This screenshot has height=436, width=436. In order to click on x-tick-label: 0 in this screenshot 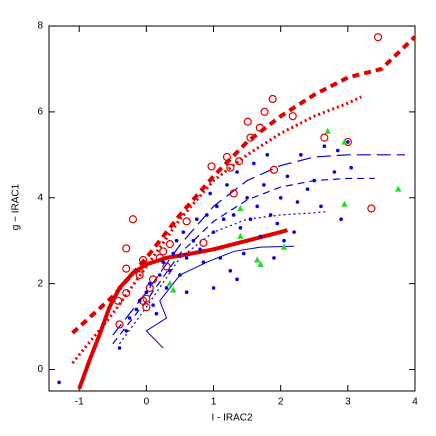, I will do `click(147, 402)`.